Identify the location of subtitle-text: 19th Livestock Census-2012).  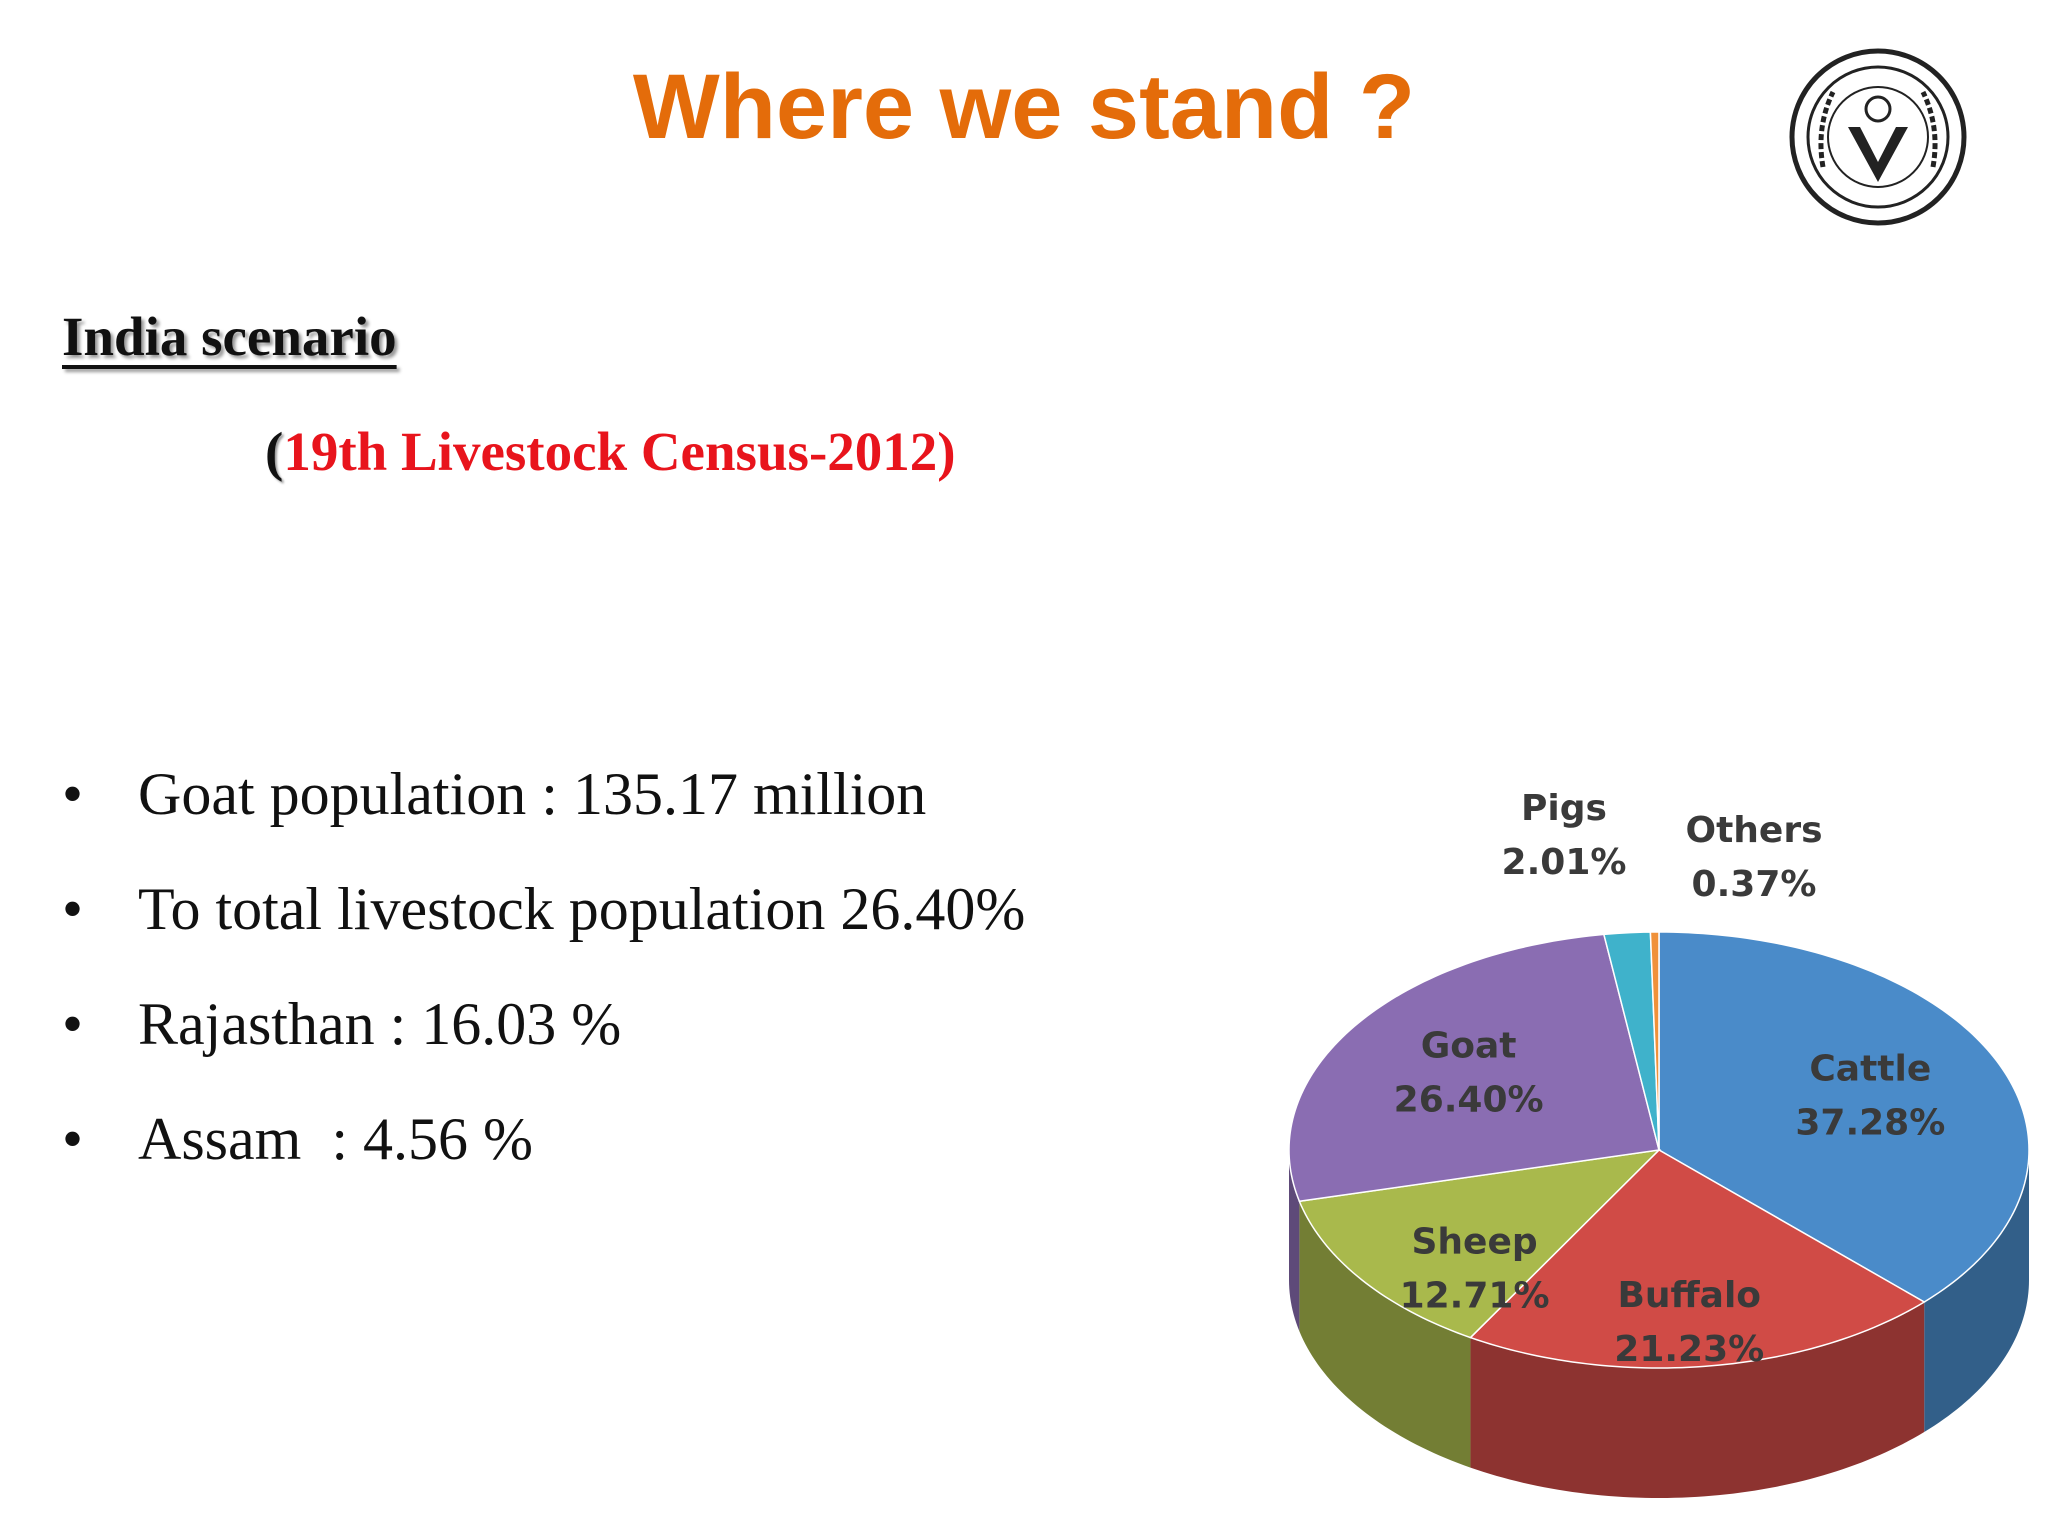
(619, 451).